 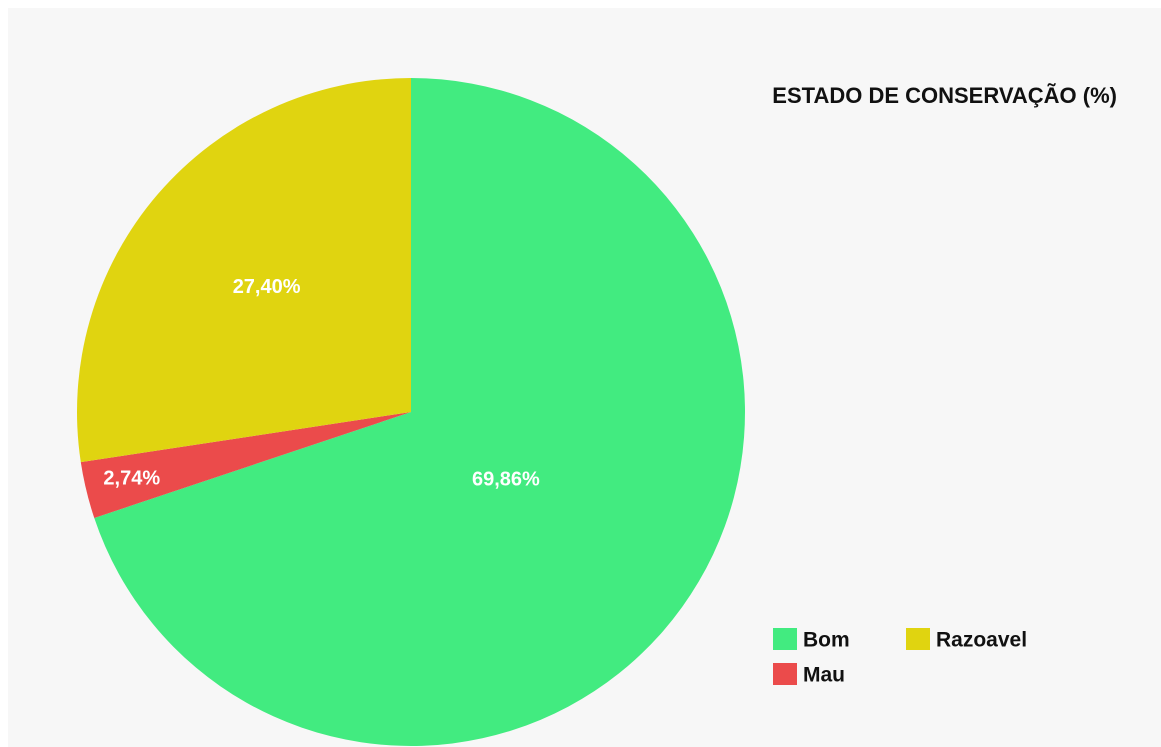 What do you see at coordinates (131, 479) in the screenshot?
I see `slice-label: 2,74%` at bounding box center [131, 479].